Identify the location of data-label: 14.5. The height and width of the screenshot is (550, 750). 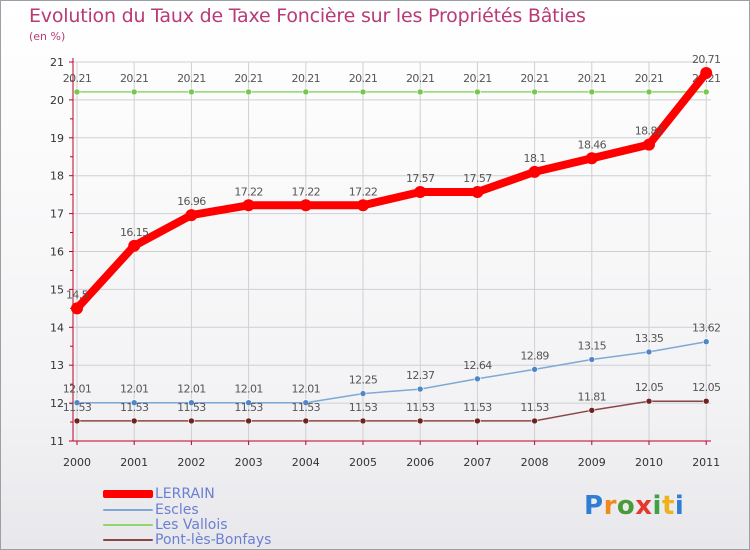
(77, 294).